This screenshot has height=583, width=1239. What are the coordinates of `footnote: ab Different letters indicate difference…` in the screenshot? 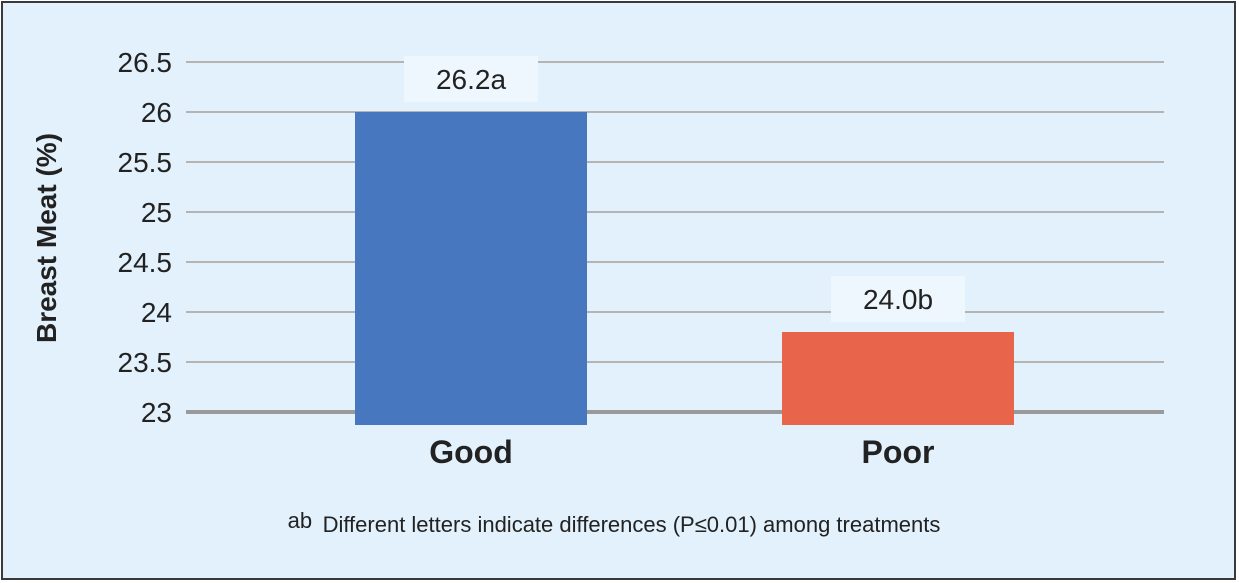 It's located at (614, 522).